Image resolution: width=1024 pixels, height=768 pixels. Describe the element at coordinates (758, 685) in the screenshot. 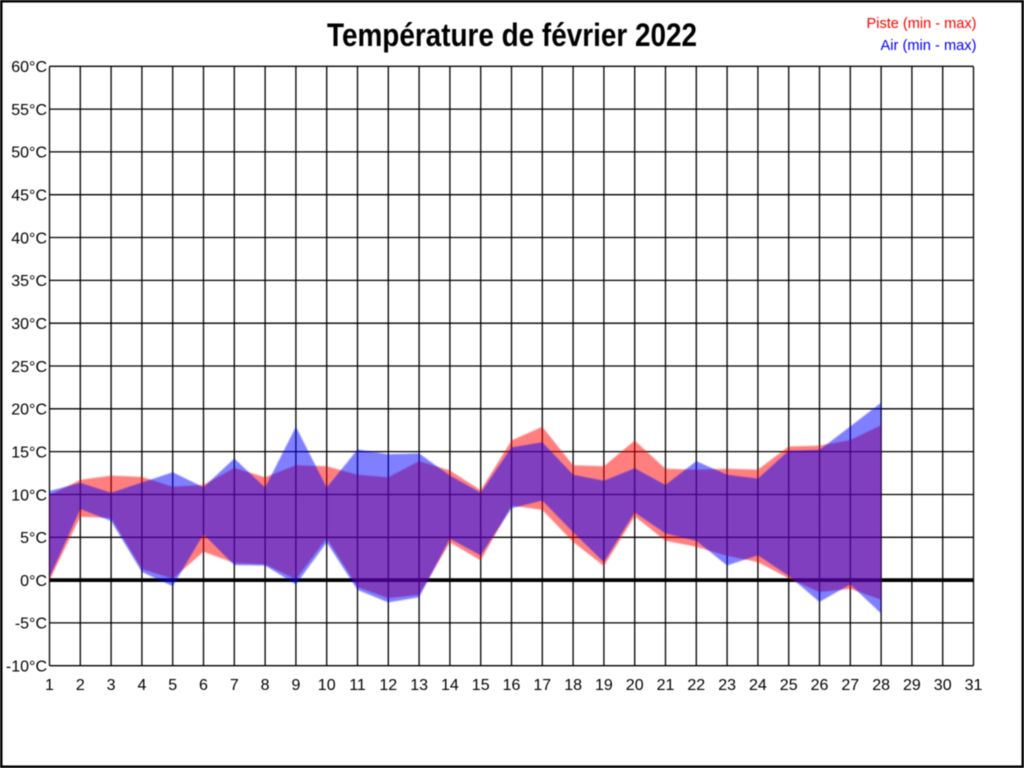

I see `svg-text: 24` at that location.